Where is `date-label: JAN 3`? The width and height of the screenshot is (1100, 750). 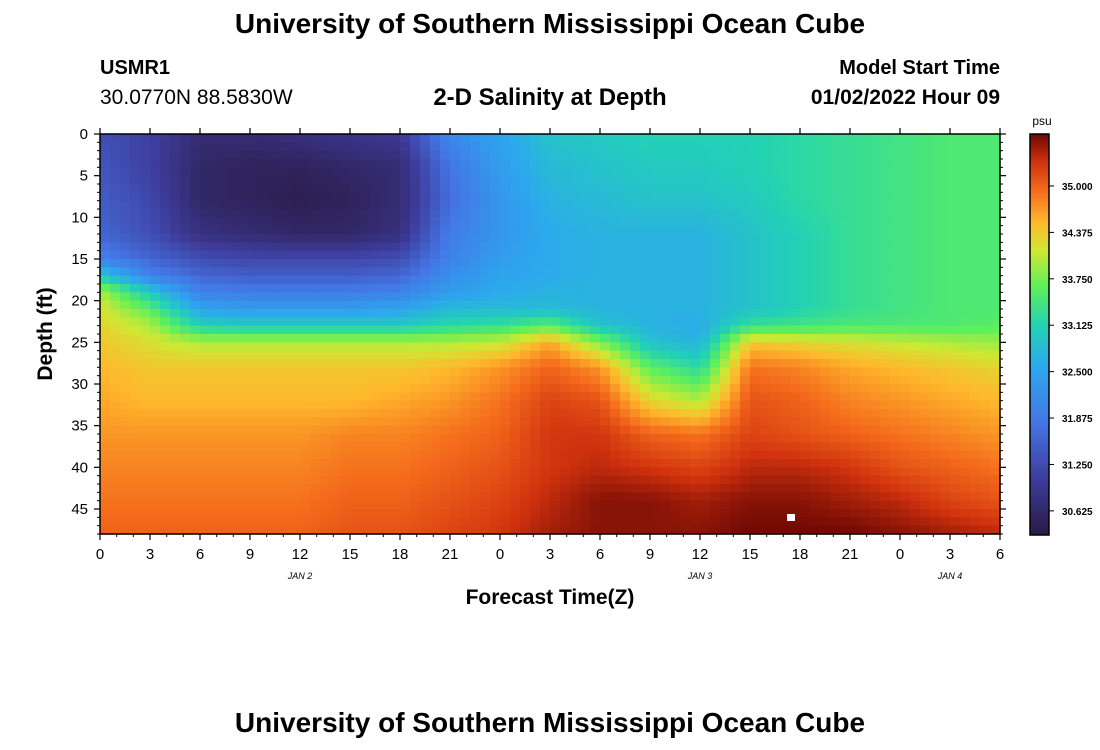
date-label: JAN 3 is located at coordinates (700, 576).